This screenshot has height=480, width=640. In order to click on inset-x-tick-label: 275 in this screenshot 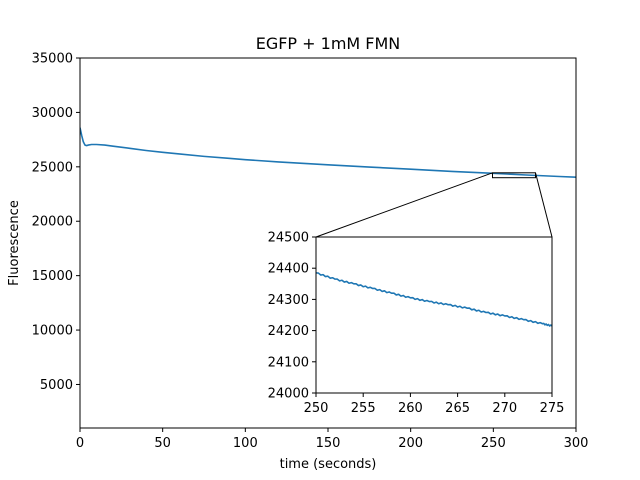, I will do `click(552, 408)`.